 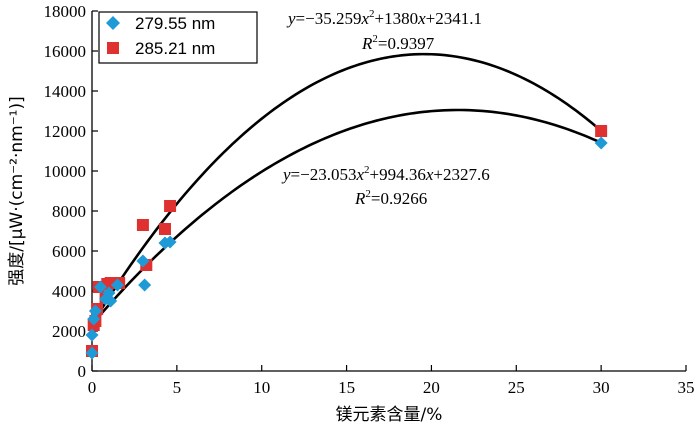 I want to click on equation-label-285: y=−35.259x2+1380x+2341.1, so click(x=384, y=18).